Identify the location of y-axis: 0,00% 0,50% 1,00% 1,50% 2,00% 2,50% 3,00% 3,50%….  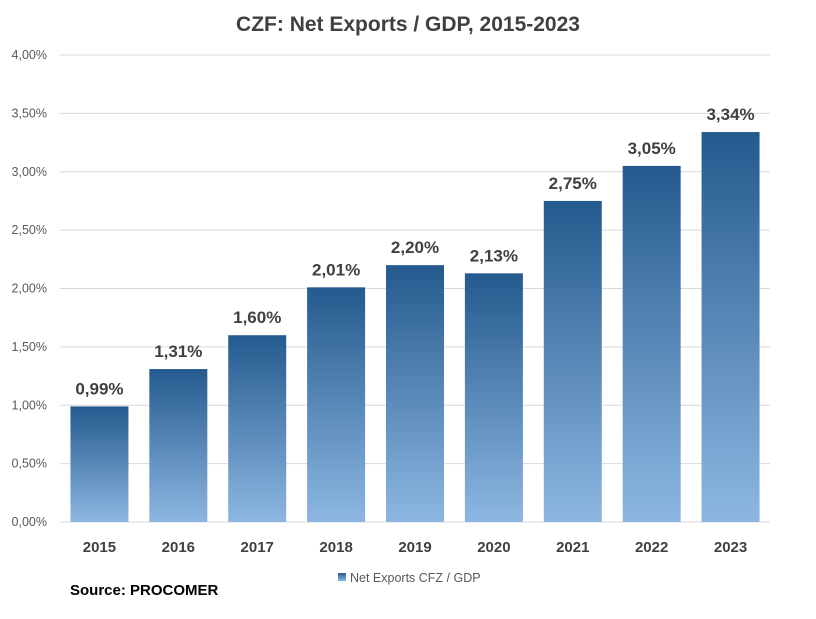
(29, 288).